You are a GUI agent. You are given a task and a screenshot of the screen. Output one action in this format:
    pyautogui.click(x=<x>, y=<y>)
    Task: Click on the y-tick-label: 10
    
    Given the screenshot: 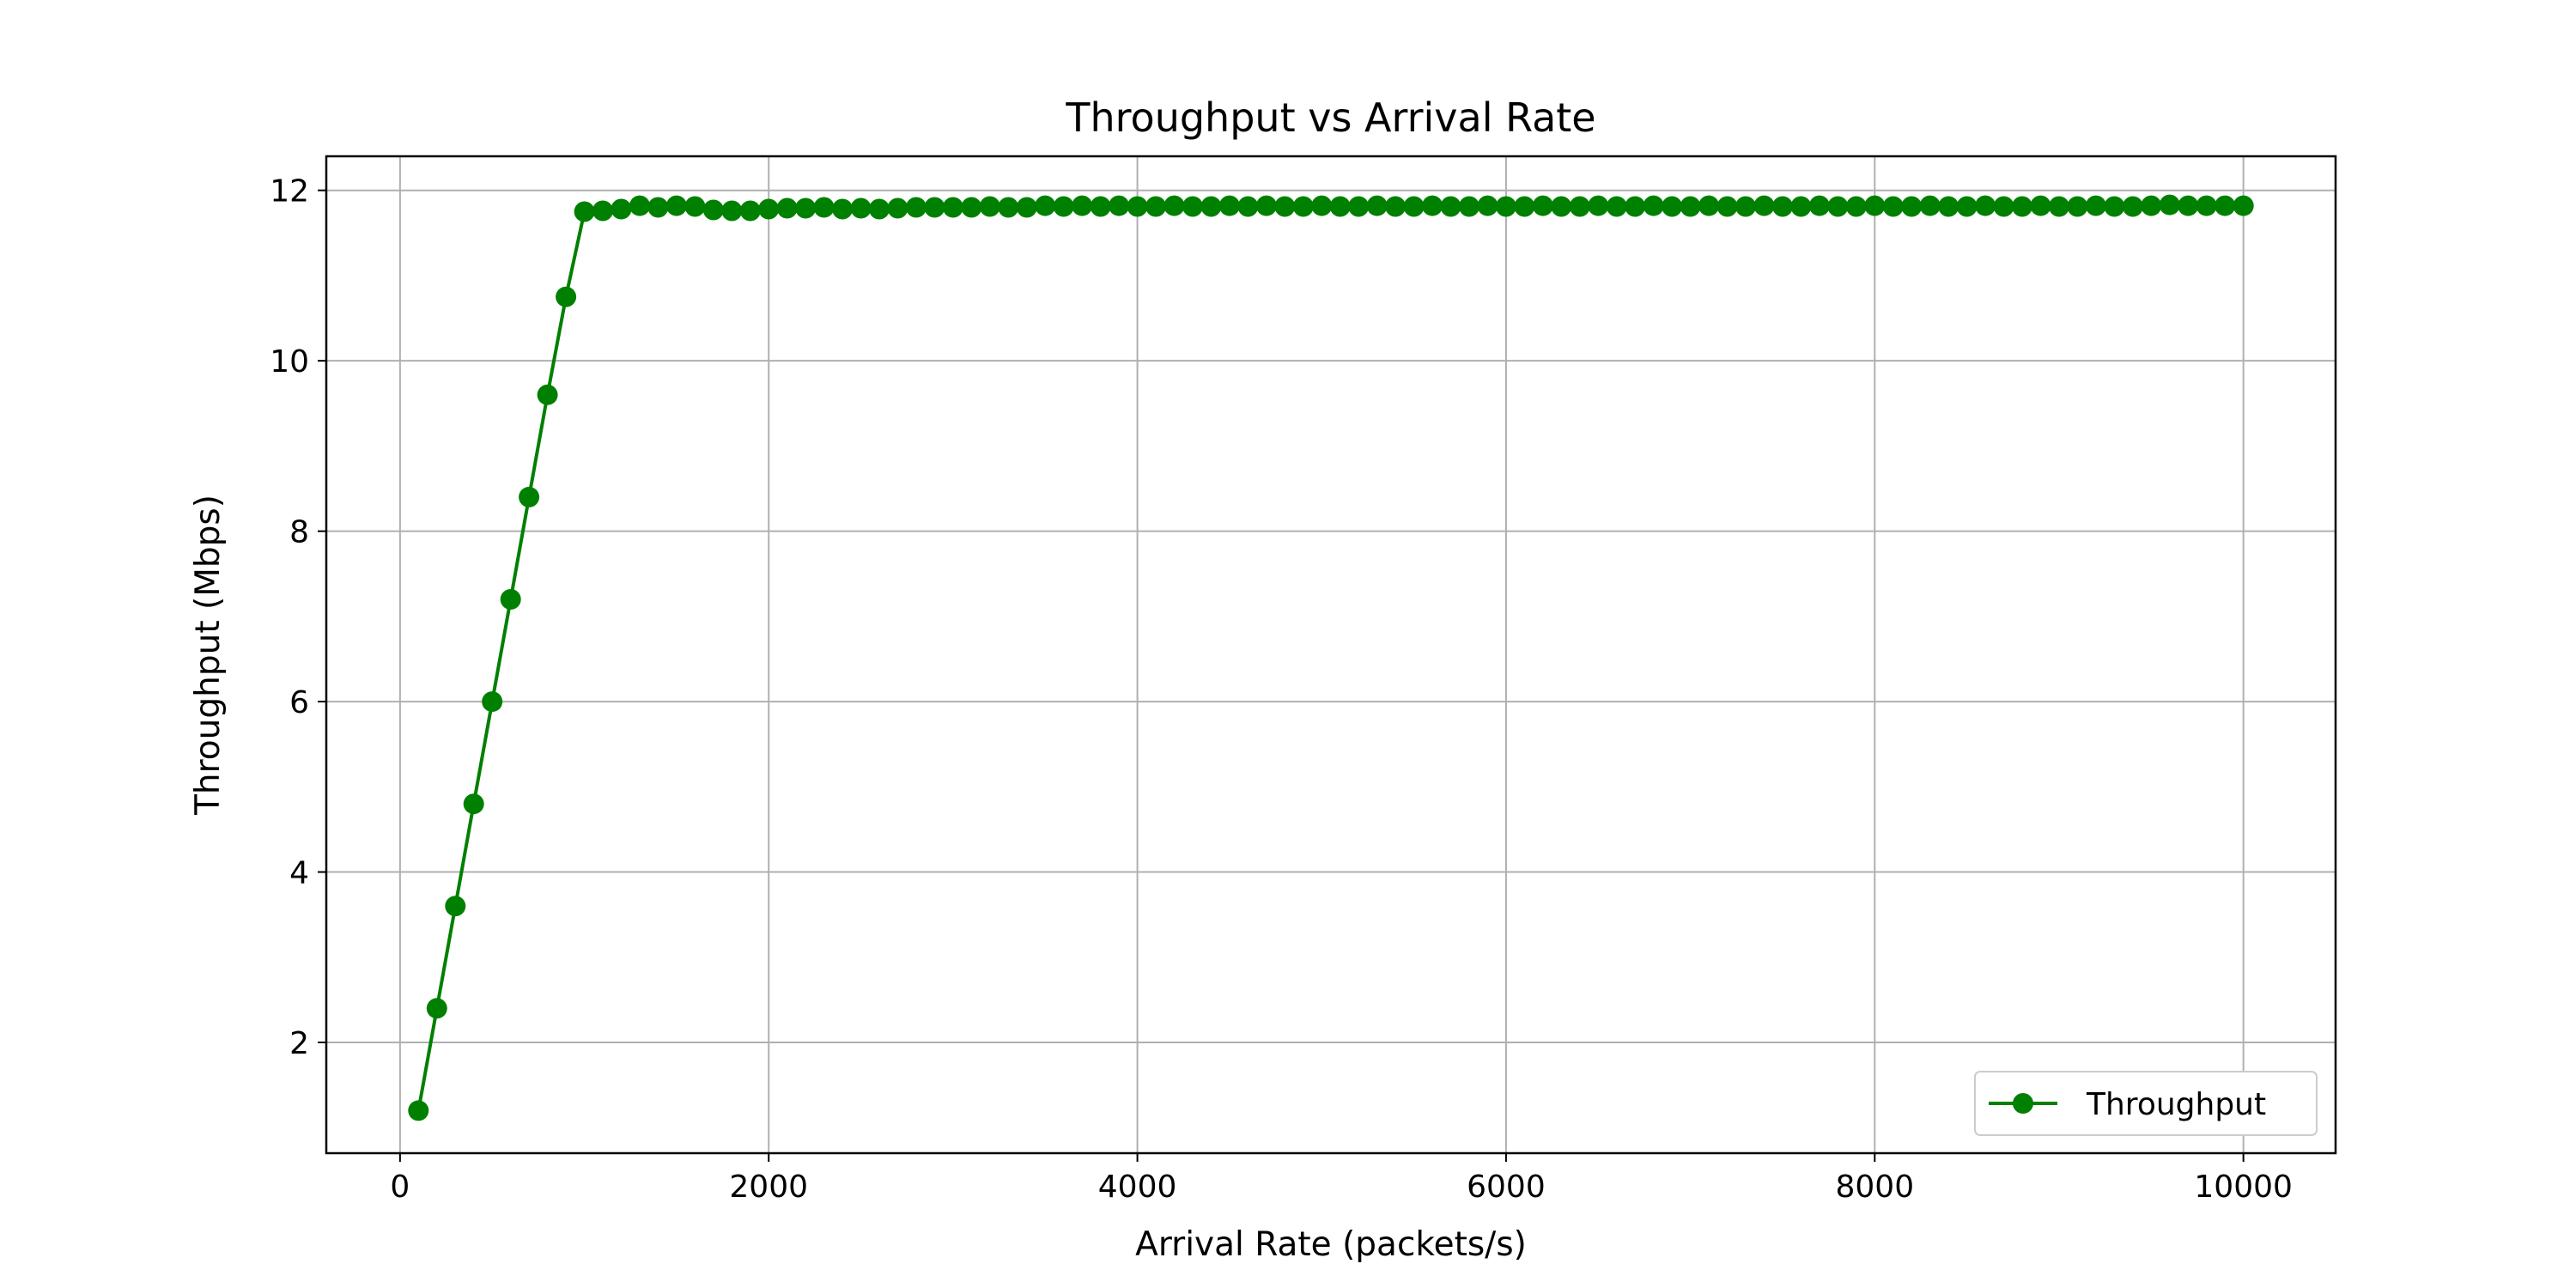 What is the action you would take?
    pyautogui.click(x=290, y=362)
    